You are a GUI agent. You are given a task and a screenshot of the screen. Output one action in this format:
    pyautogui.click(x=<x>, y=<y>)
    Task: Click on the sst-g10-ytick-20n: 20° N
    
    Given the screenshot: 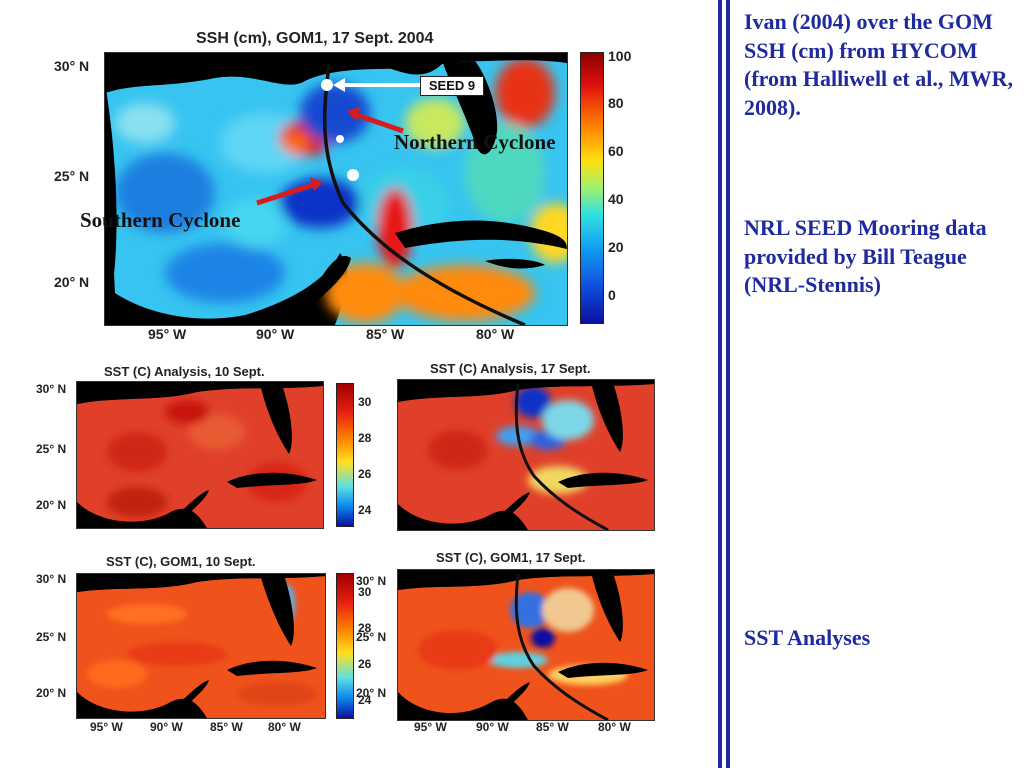 What is the action you would take?
    pyautogui.click(x=51, y=693)
    